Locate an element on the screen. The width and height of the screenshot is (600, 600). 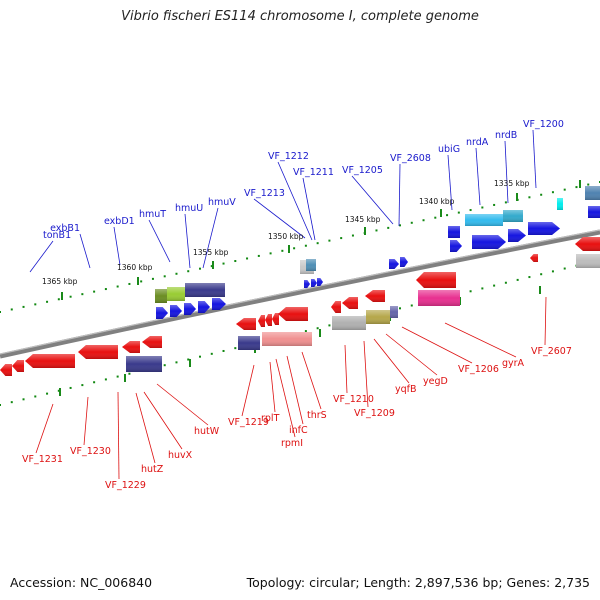
reverse-gene-label: VF_1209 is located at coordinates (374, 413).